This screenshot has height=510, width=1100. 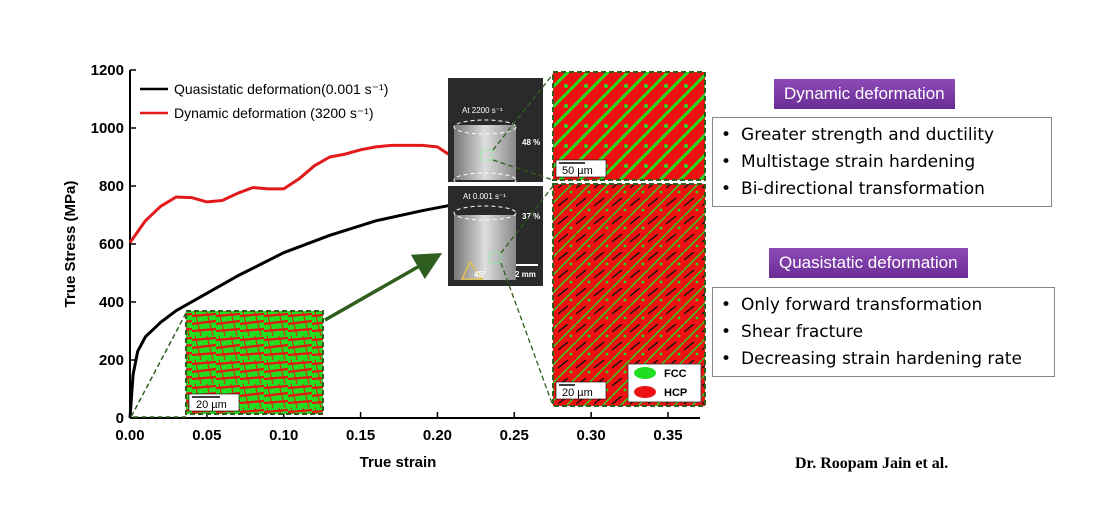 I want to click on photo-dynamic-percent: 48 %, so click(x=531, y=142).